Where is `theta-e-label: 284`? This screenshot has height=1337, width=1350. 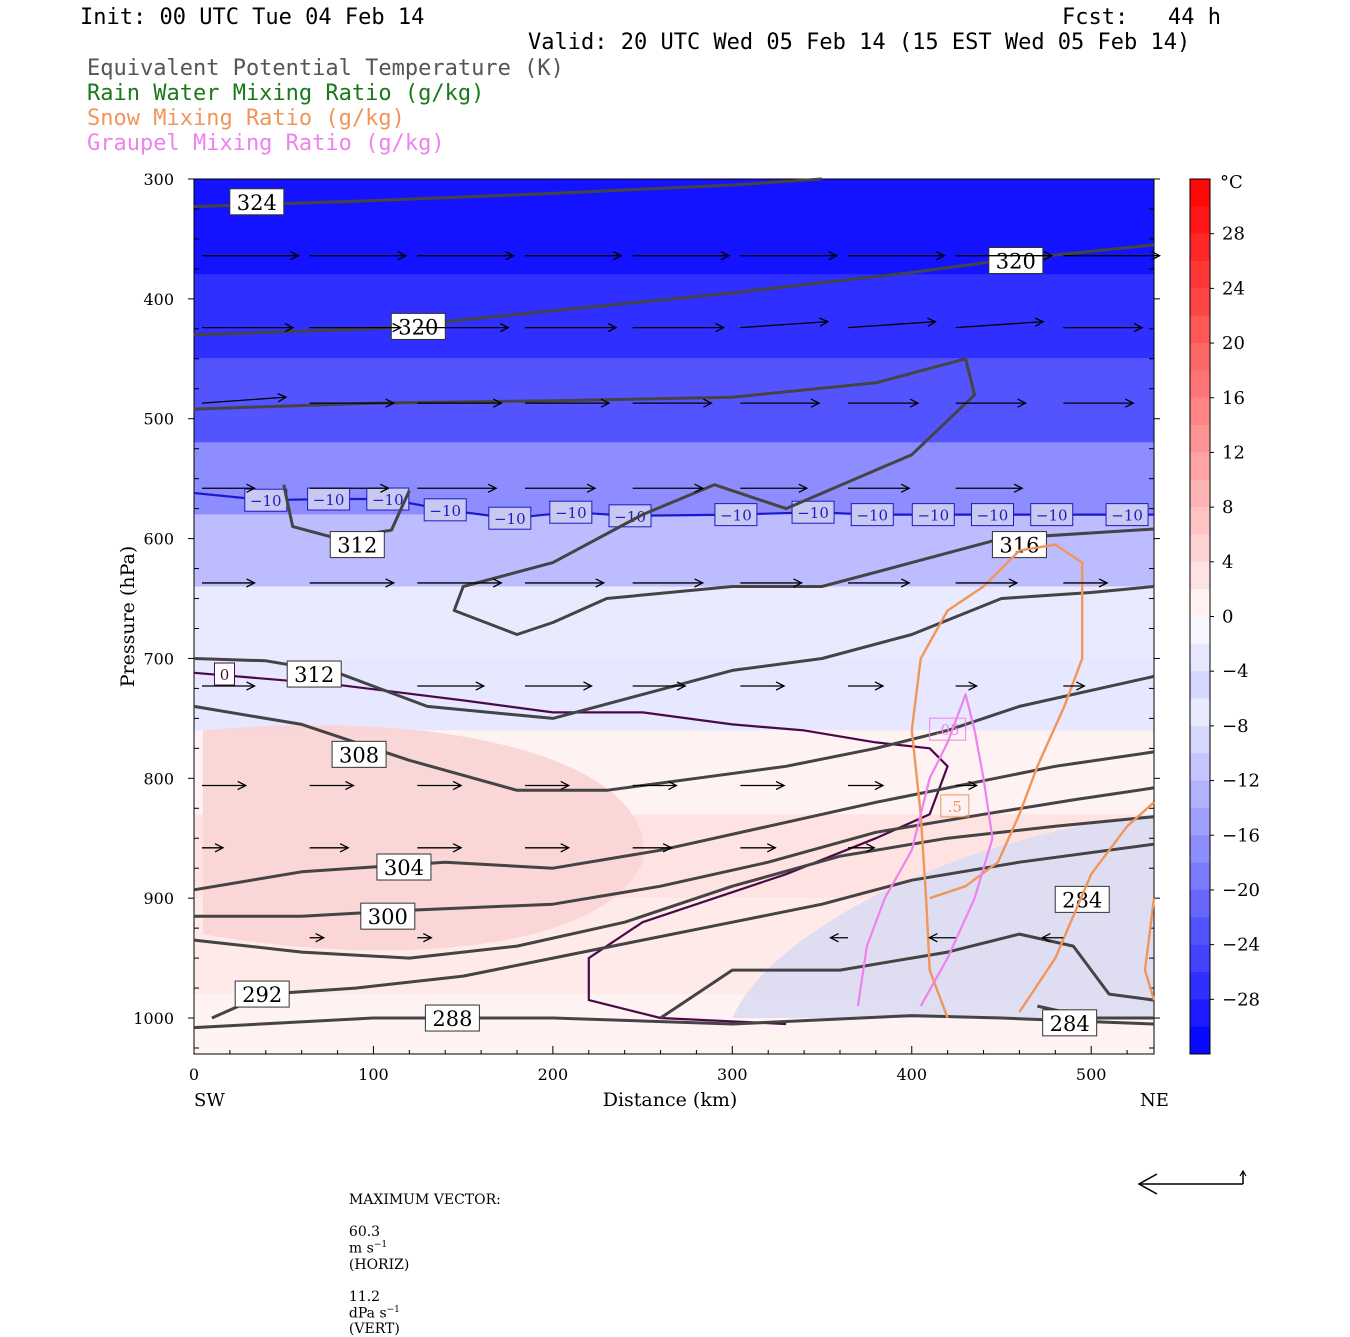
theta-e-label: 284 is located at coordinates (1082, 900).